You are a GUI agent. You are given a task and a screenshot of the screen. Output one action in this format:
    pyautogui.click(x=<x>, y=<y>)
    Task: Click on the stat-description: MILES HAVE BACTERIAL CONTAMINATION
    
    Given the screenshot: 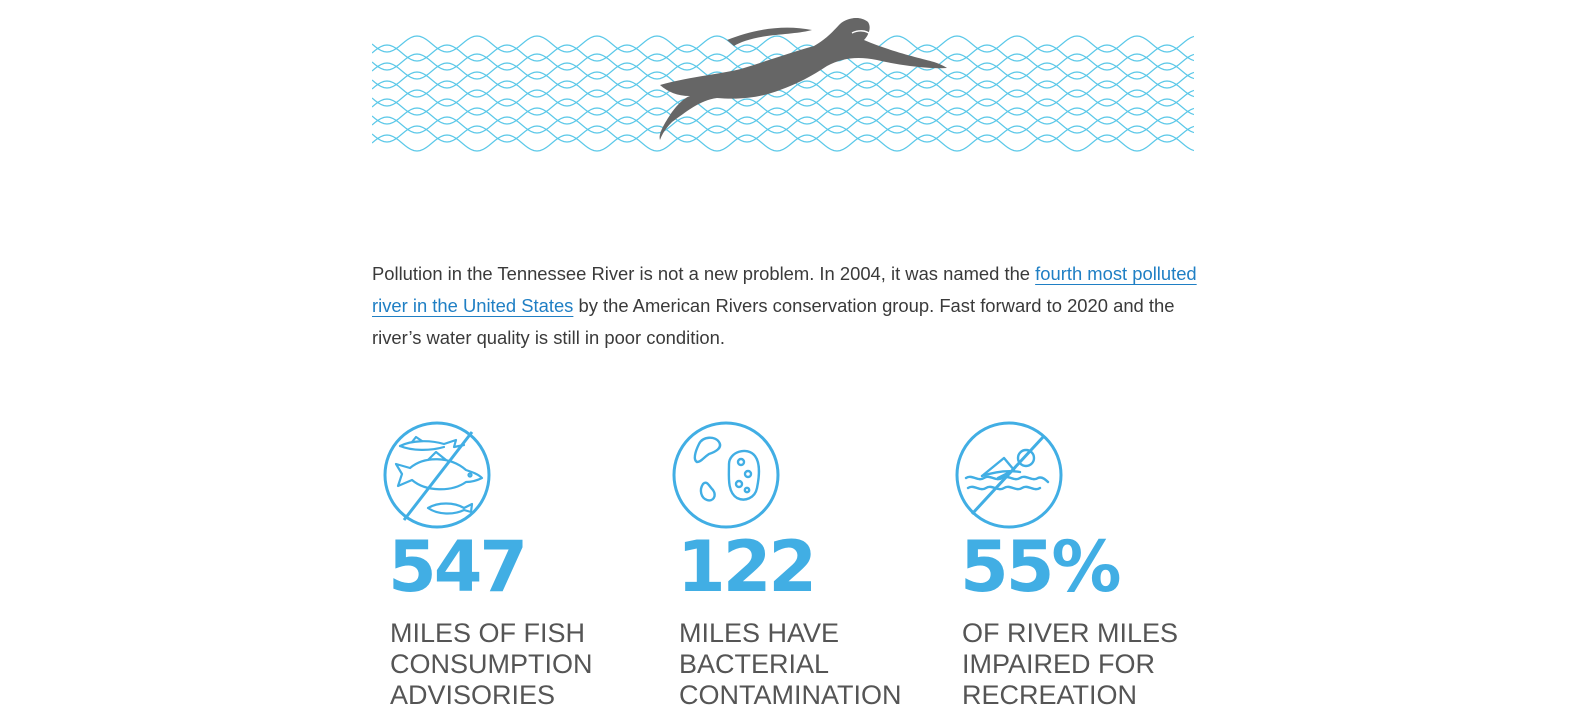 What is the action you would take?
    pyautogui.click(x=809, y=664)
    